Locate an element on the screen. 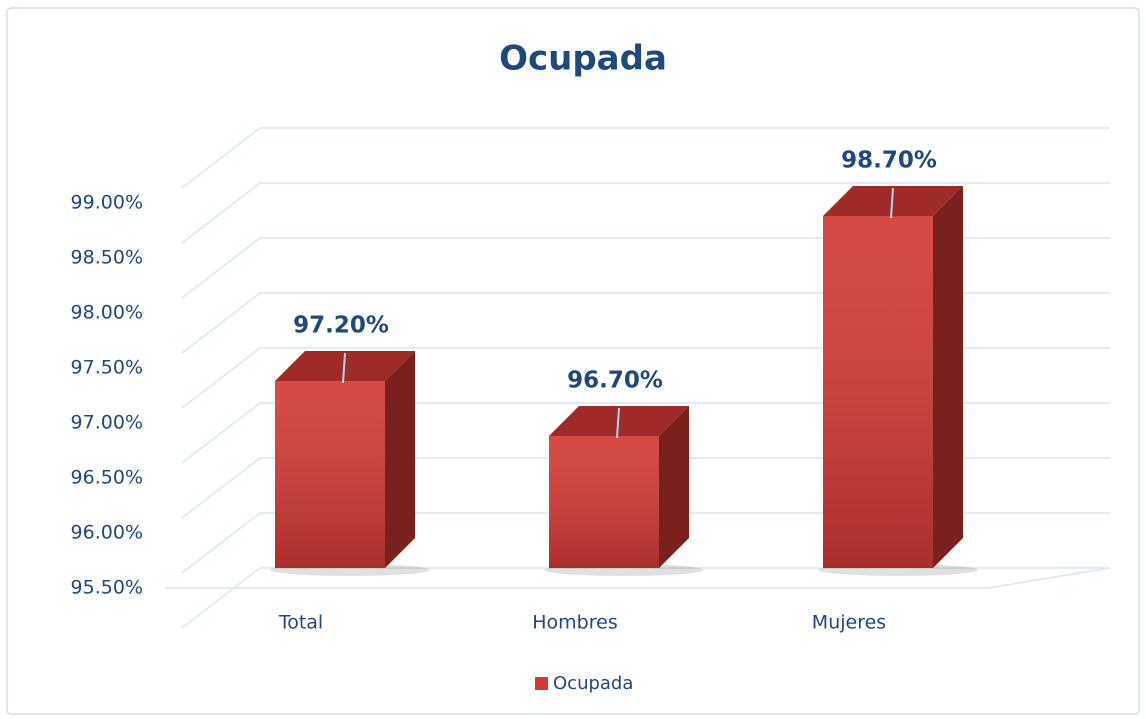 The height and width of the screenshot is (719, 1146). x-tick-label: Mujeres is located at coordinates (849, 623).